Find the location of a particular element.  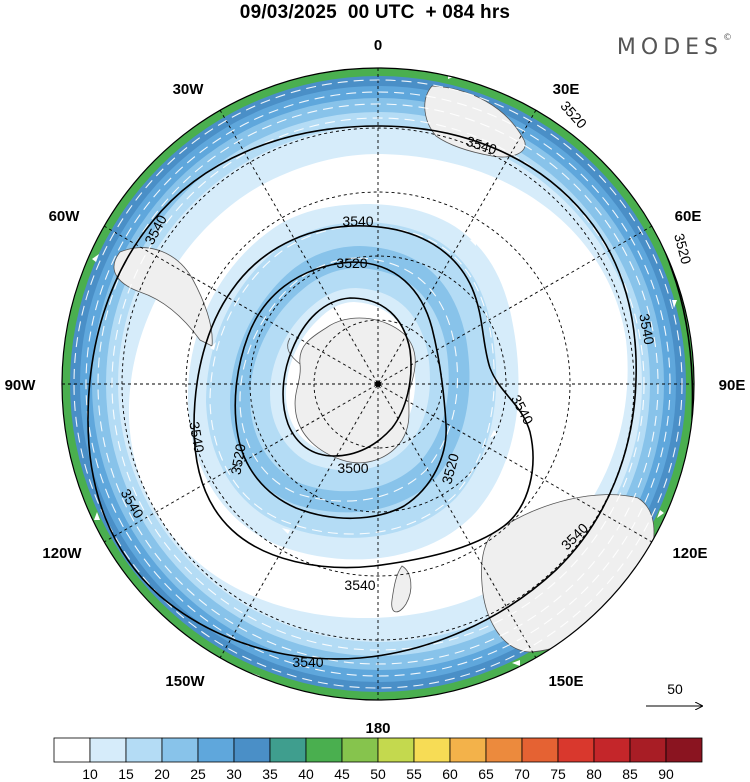

longitude-label-60w: 60W is located at coordinates (65, 216).